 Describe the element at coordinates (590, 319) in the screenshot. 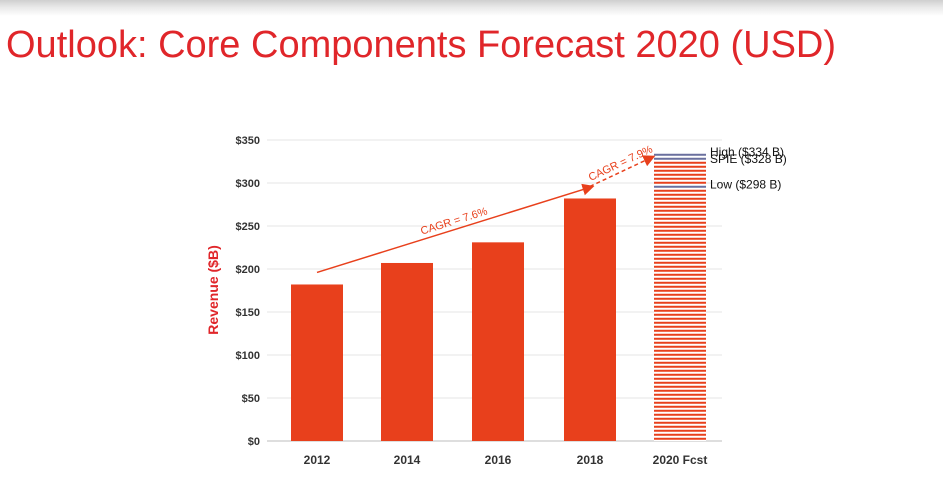

I see `bar-2018` at that location.